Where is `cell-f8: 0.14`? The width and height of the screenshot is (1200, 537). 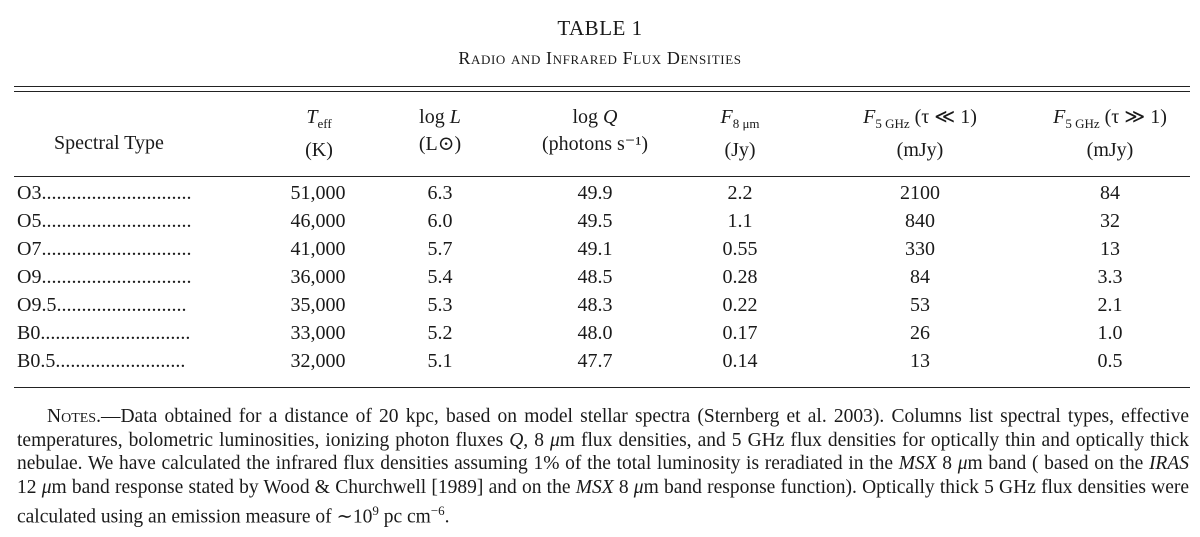
cell-f8: 0.14 is located at coordinates (740, 361).